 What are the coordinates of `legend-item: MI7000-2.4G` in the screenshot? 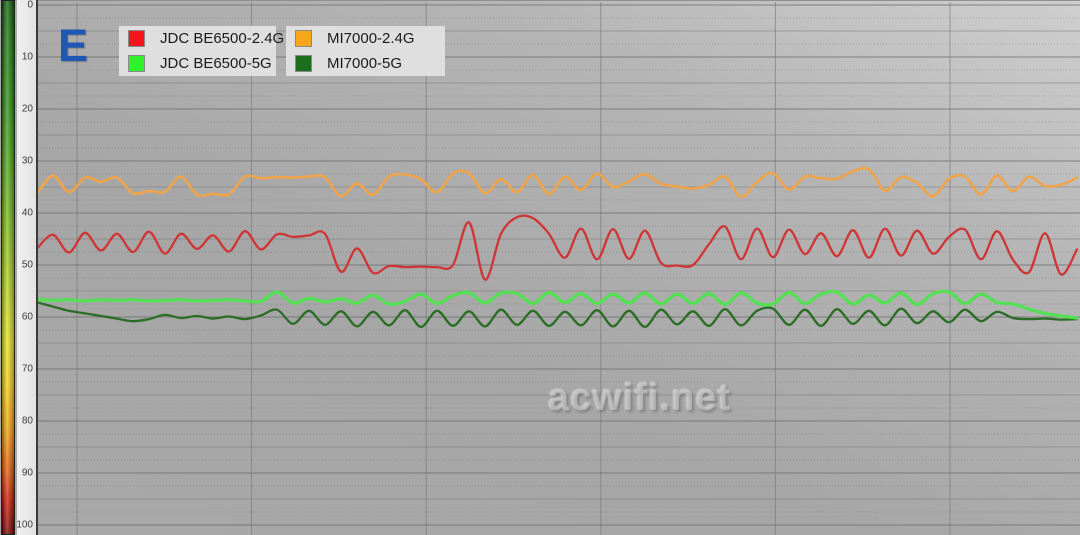 It's located at (365, 38).